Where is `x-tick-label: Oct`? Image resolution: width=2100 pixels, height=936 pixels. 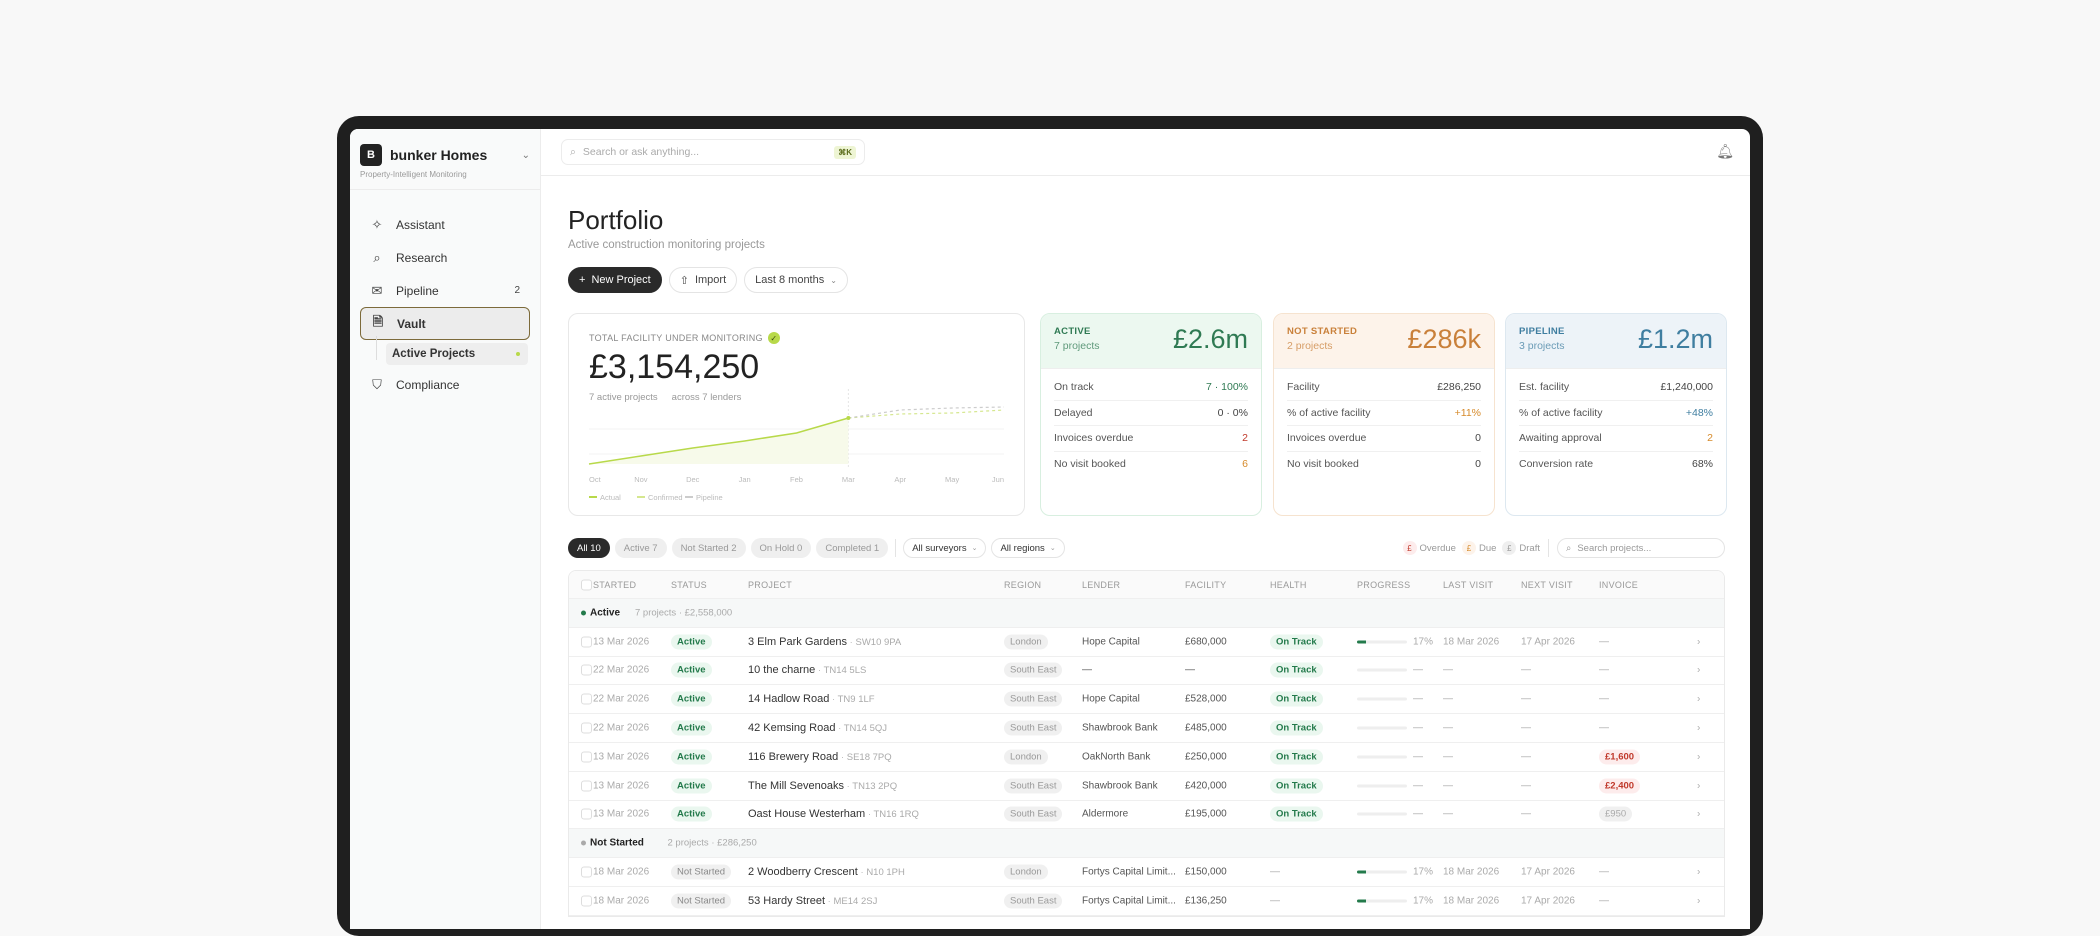 x-tick-label: Oct is located at coordinates (595, 479).